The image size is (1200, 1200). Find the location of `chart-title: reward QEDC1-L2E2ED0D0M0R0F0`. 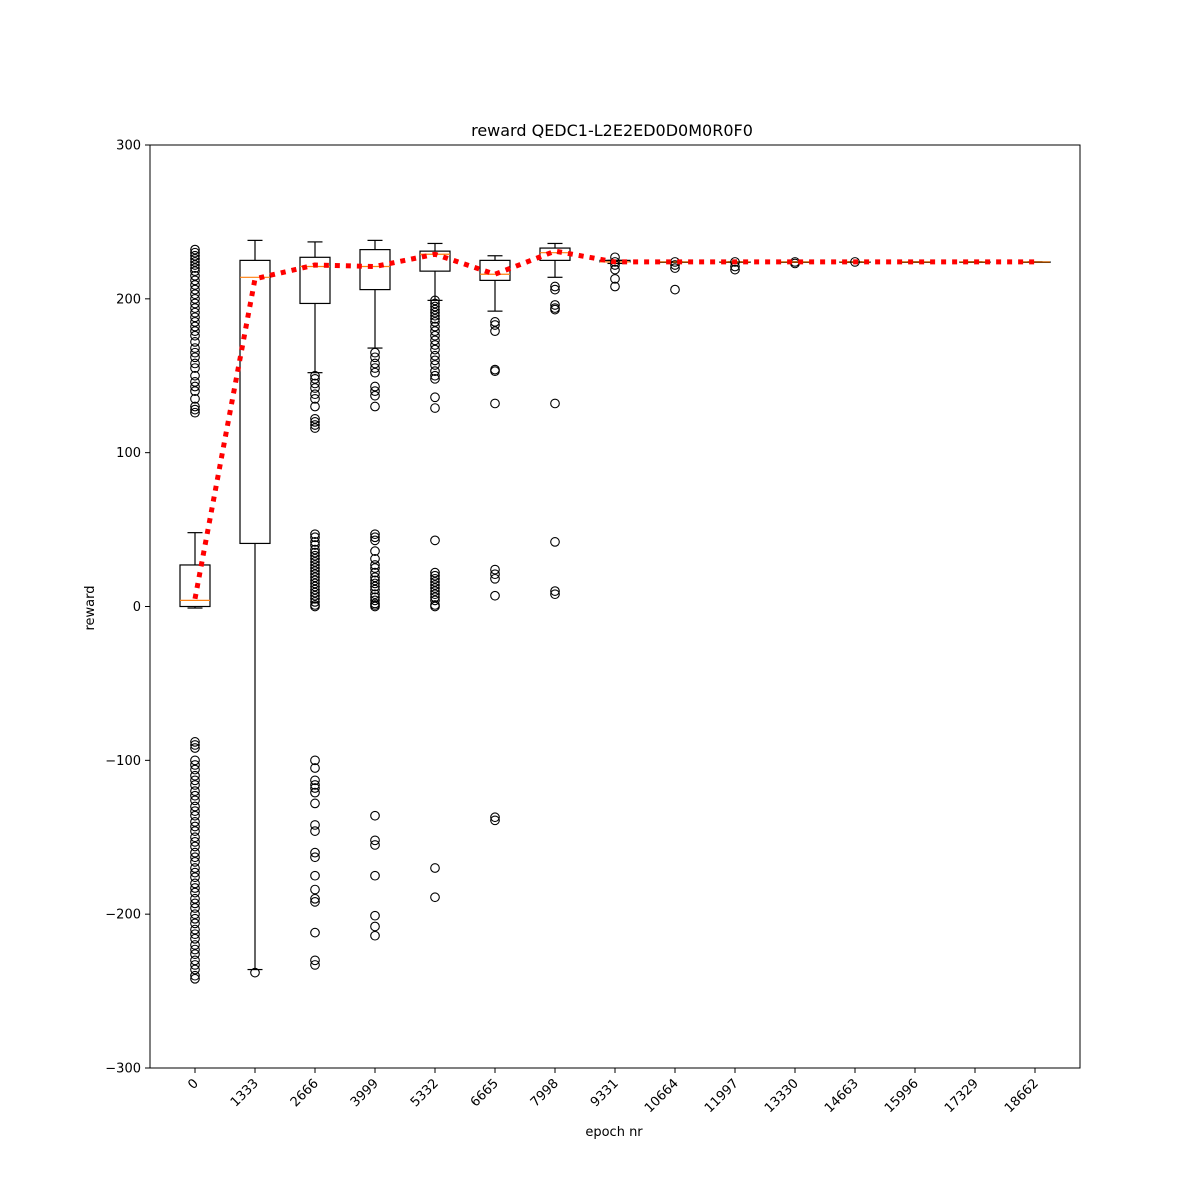

chart-title: reward QEDC1-L2E2ED0D0M0R0F0 is located at coordinates (612, 130).